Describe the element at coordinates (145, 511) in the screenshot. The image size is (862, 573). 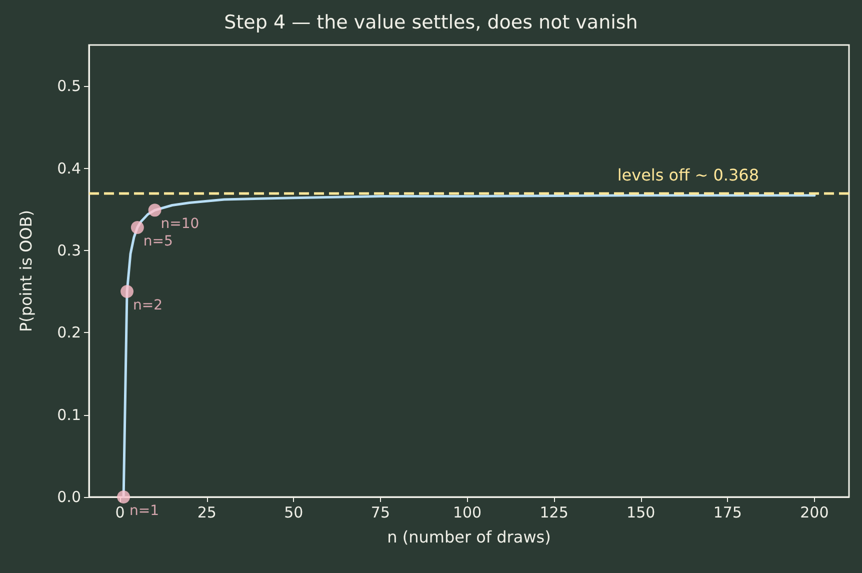
I see `annotation: n=1` at that location.